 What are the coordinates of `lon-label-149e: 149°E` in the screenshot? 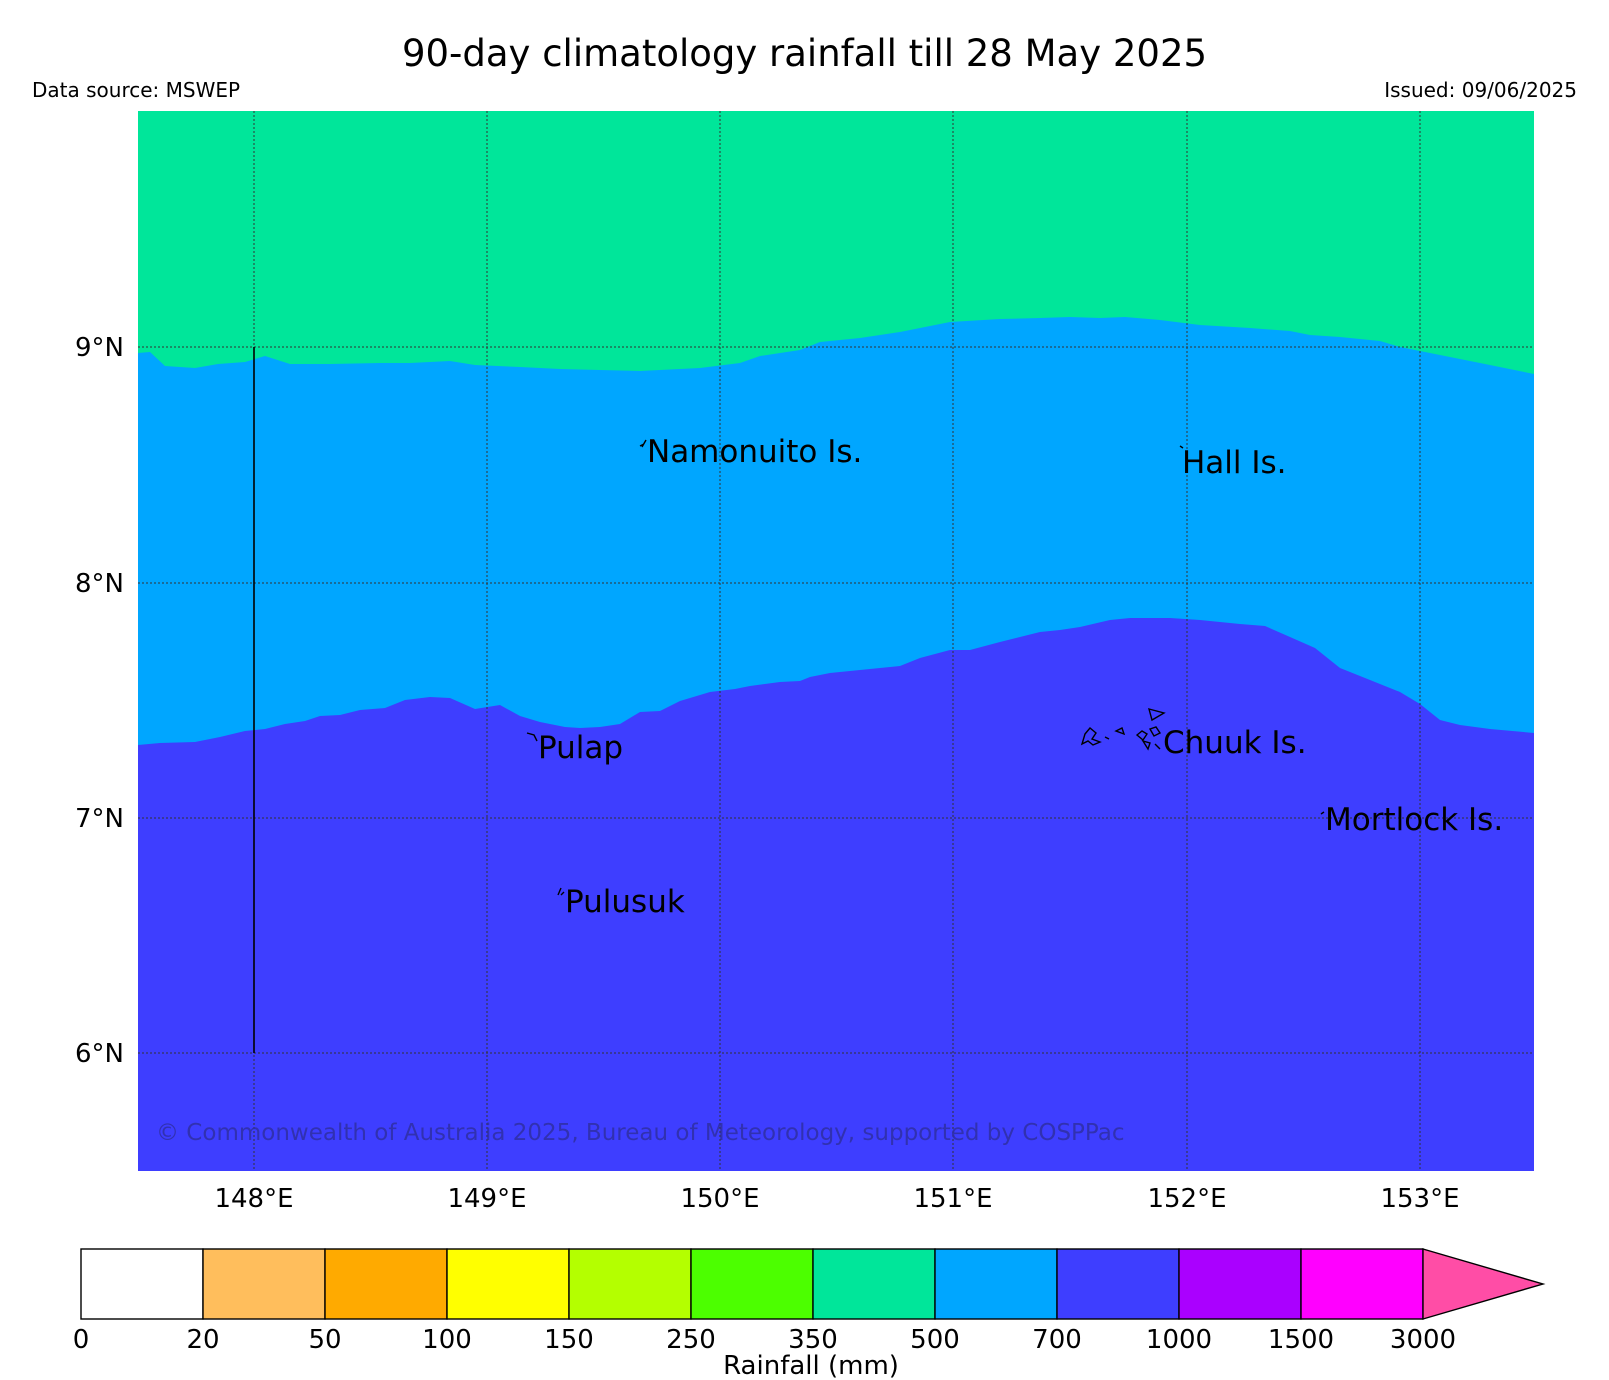 It's located at (486, 1199).